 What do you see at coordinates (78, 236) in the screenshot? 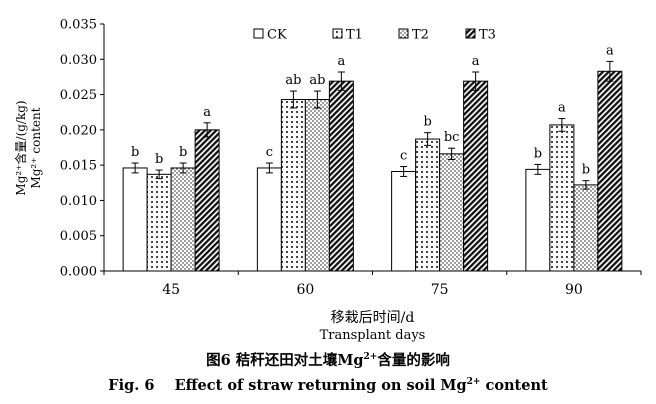
I see `y-tick-label: 0.005` at bounding box center [78, 236].